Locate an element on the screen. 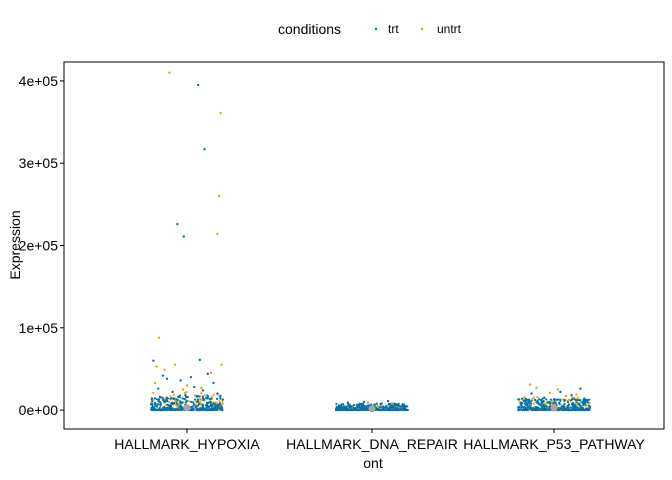 The image size is (672, 480). legend-title: conditions is located at coordinates (309, 29).